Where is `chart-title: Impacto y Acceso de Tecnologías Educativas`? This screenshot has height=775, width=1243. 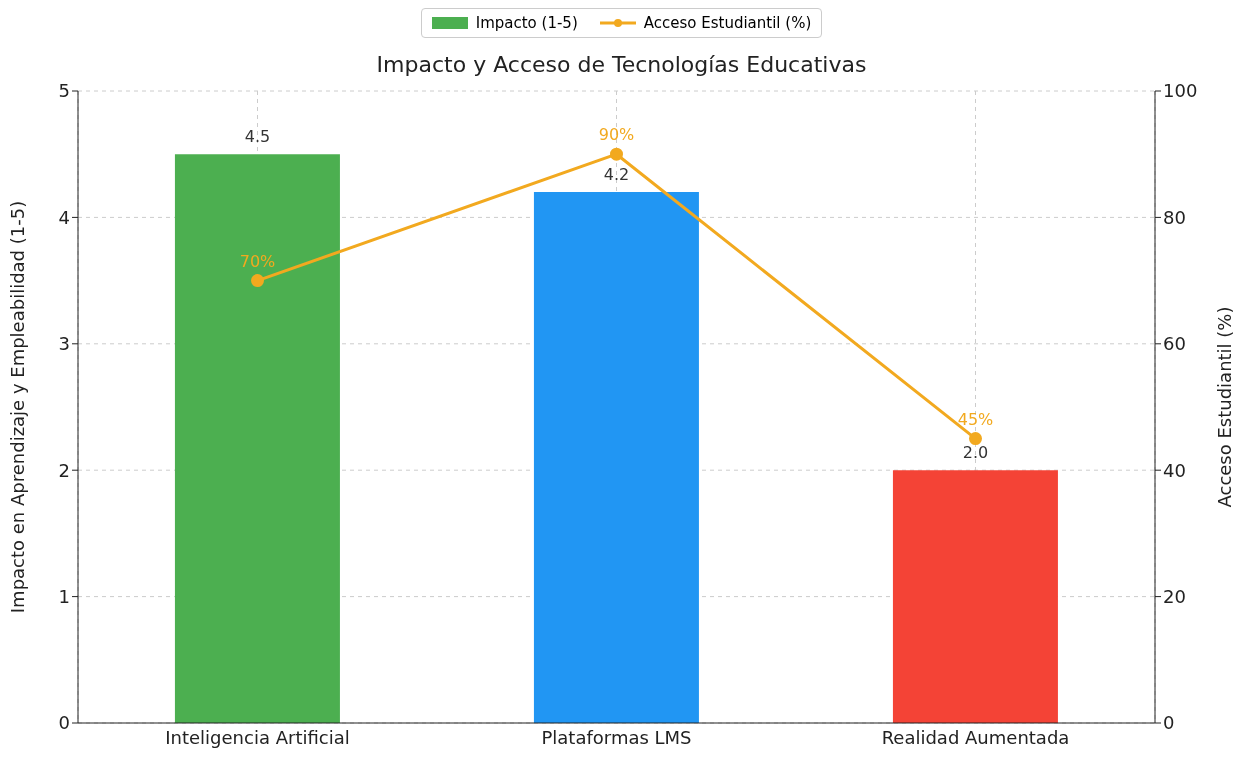 chart-title: Impacto y Acceso de Tecnologías Educativas is located at coordinates (621, 64).